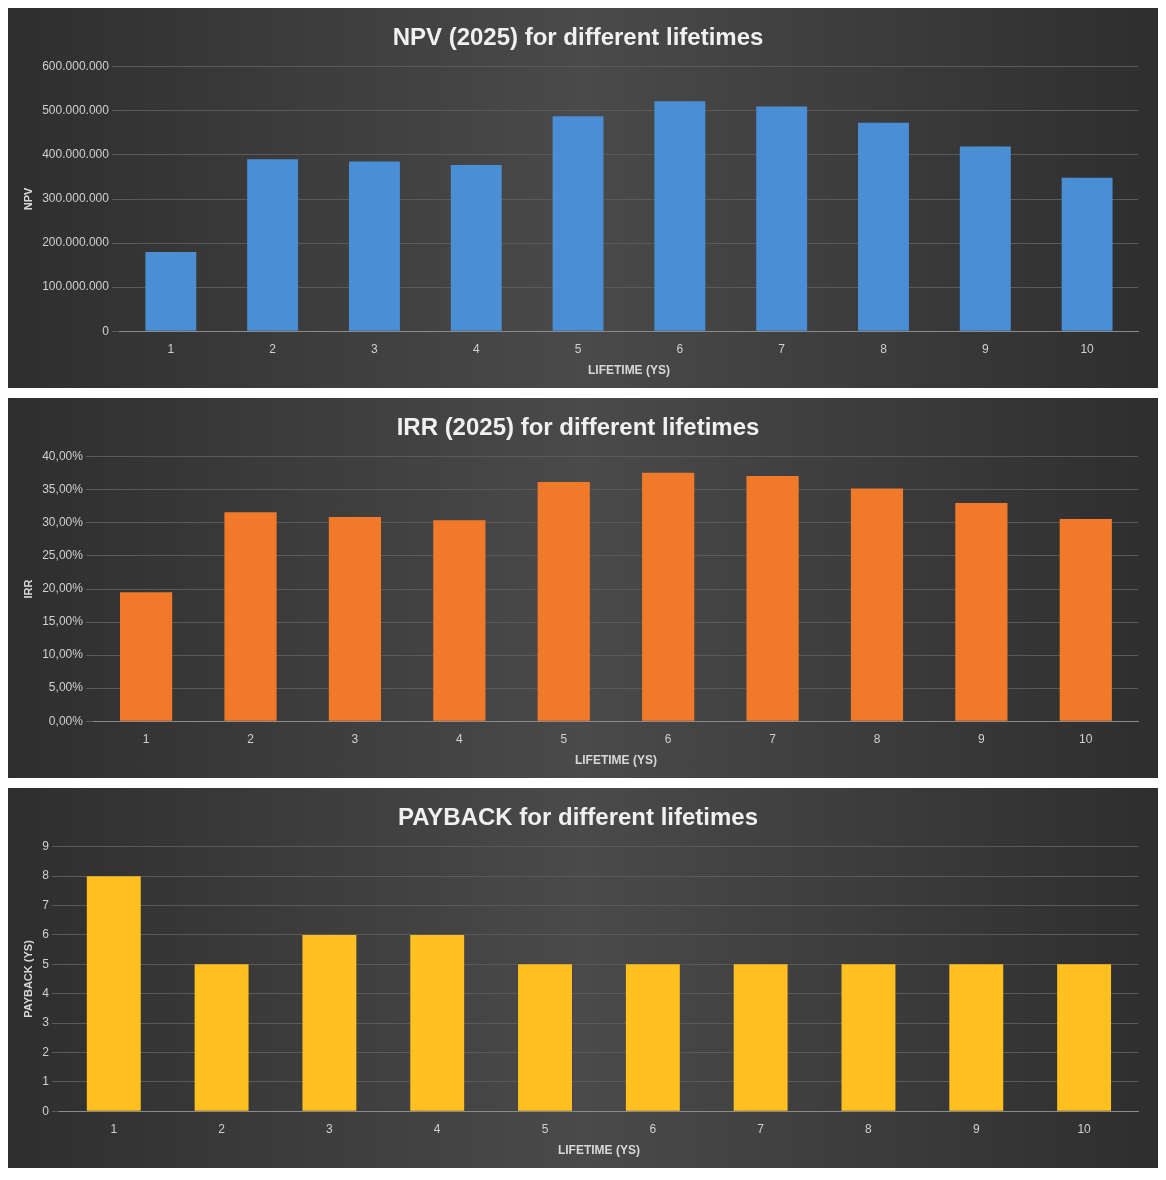  What do you see at coordinates (46, 904) in the screenshot?
I see `y-tick-label: 7` at bounding box center [46, 904].